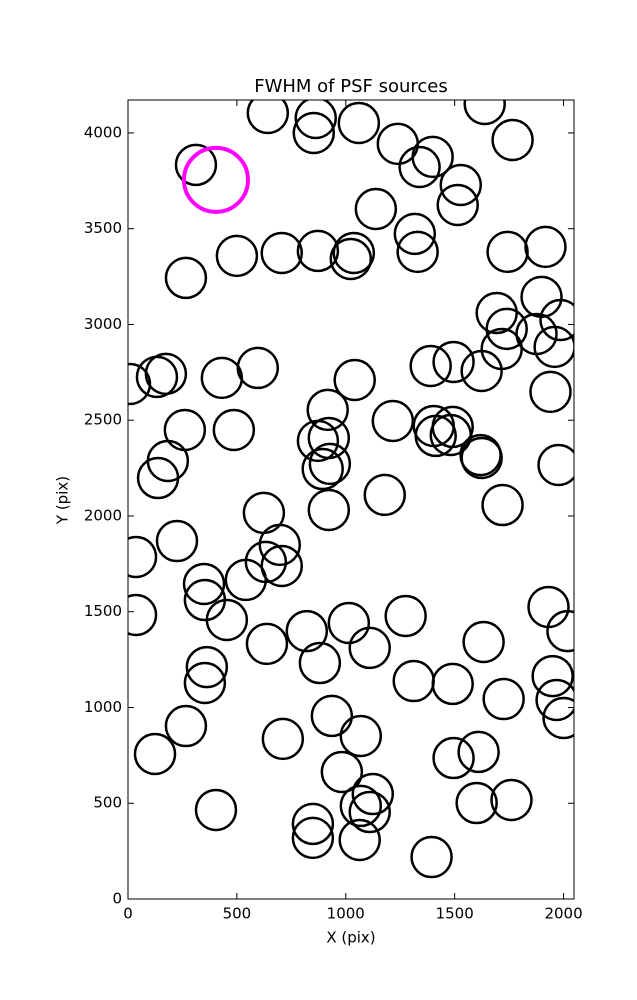  What do you see at coordinates (63, 500) in the screenshot?
I see `y-axis-label: Y (pix)` at bounding box center [63, 500].